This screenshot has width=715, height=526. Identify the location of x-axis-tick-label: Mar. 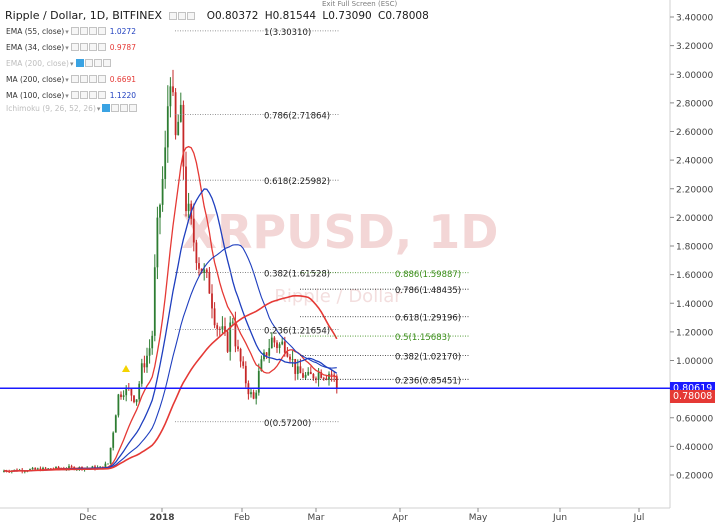
(316, 518).